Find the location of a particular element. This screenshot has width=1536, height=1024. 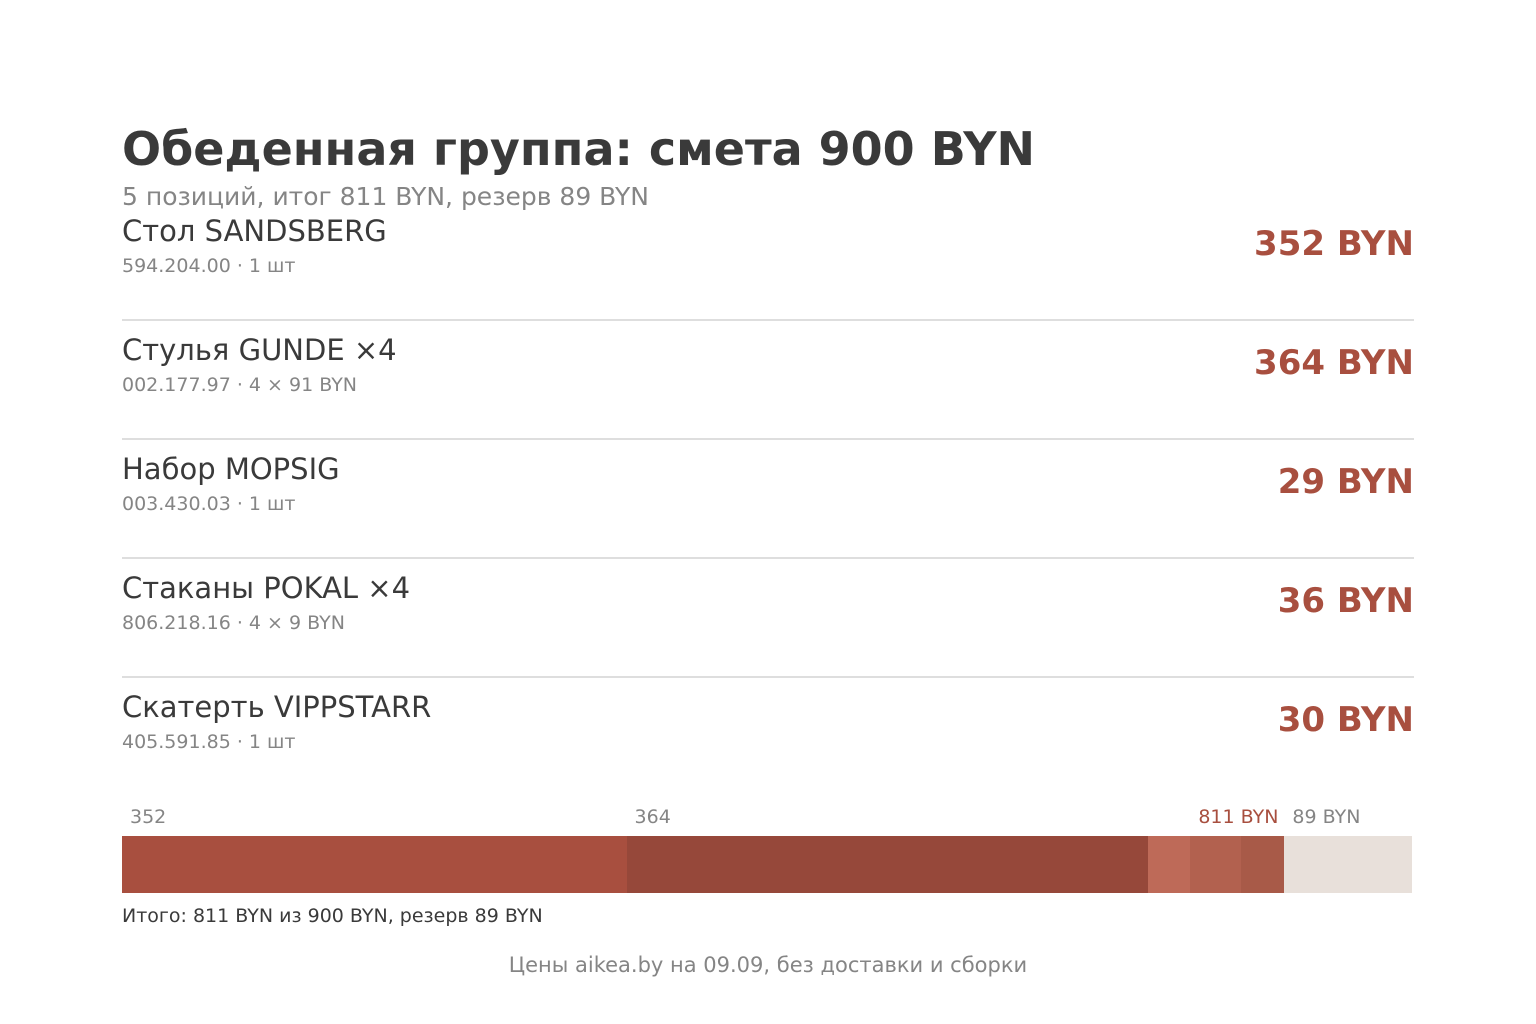

bar-segment-tablecloth is located at coordinates (1263, 864).